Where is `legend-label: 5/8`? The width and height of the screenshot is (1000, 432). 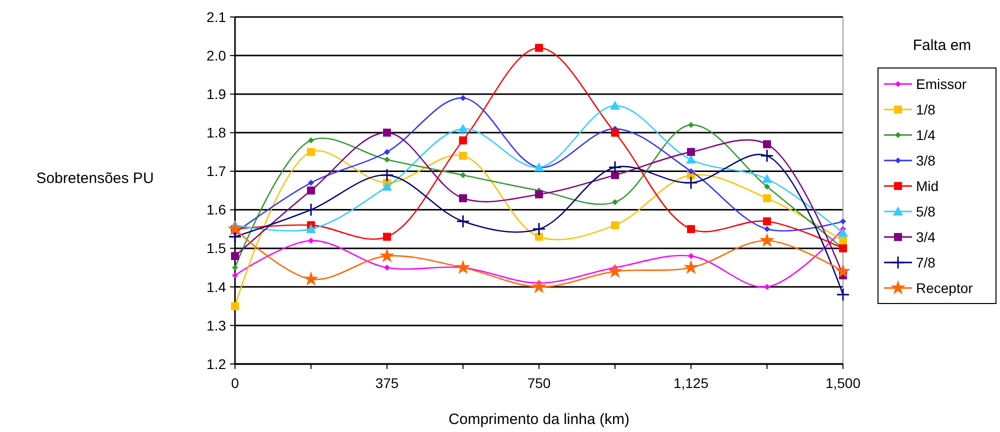
legend-label: 5/8 is located at coordinates (926, 211).